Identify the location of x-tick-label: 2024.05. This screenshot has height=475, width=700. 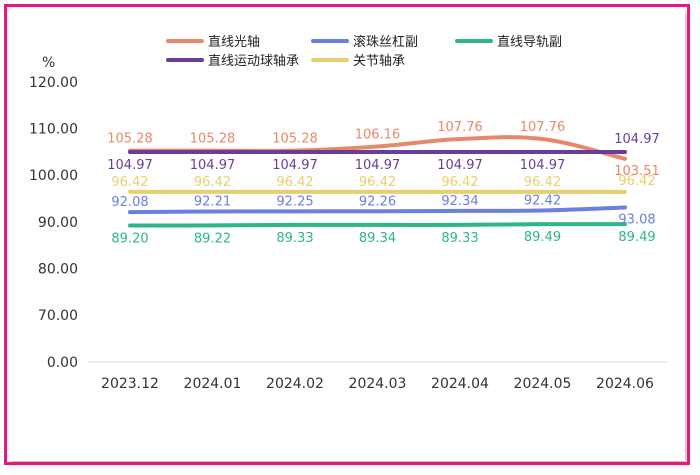
(543, 384).